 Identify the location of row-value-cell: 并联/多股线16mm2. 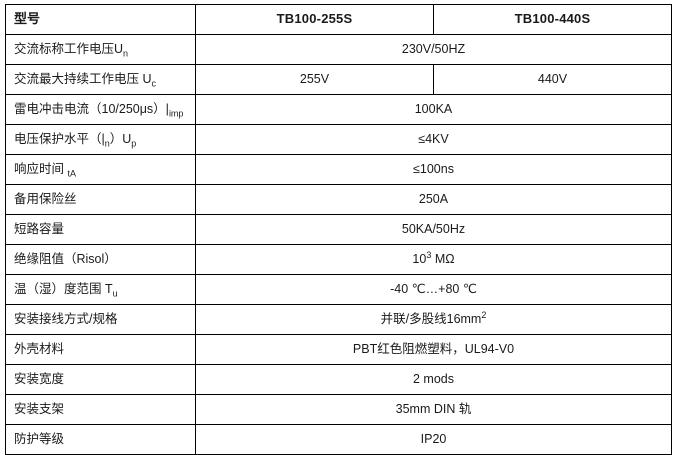
(433, 319).